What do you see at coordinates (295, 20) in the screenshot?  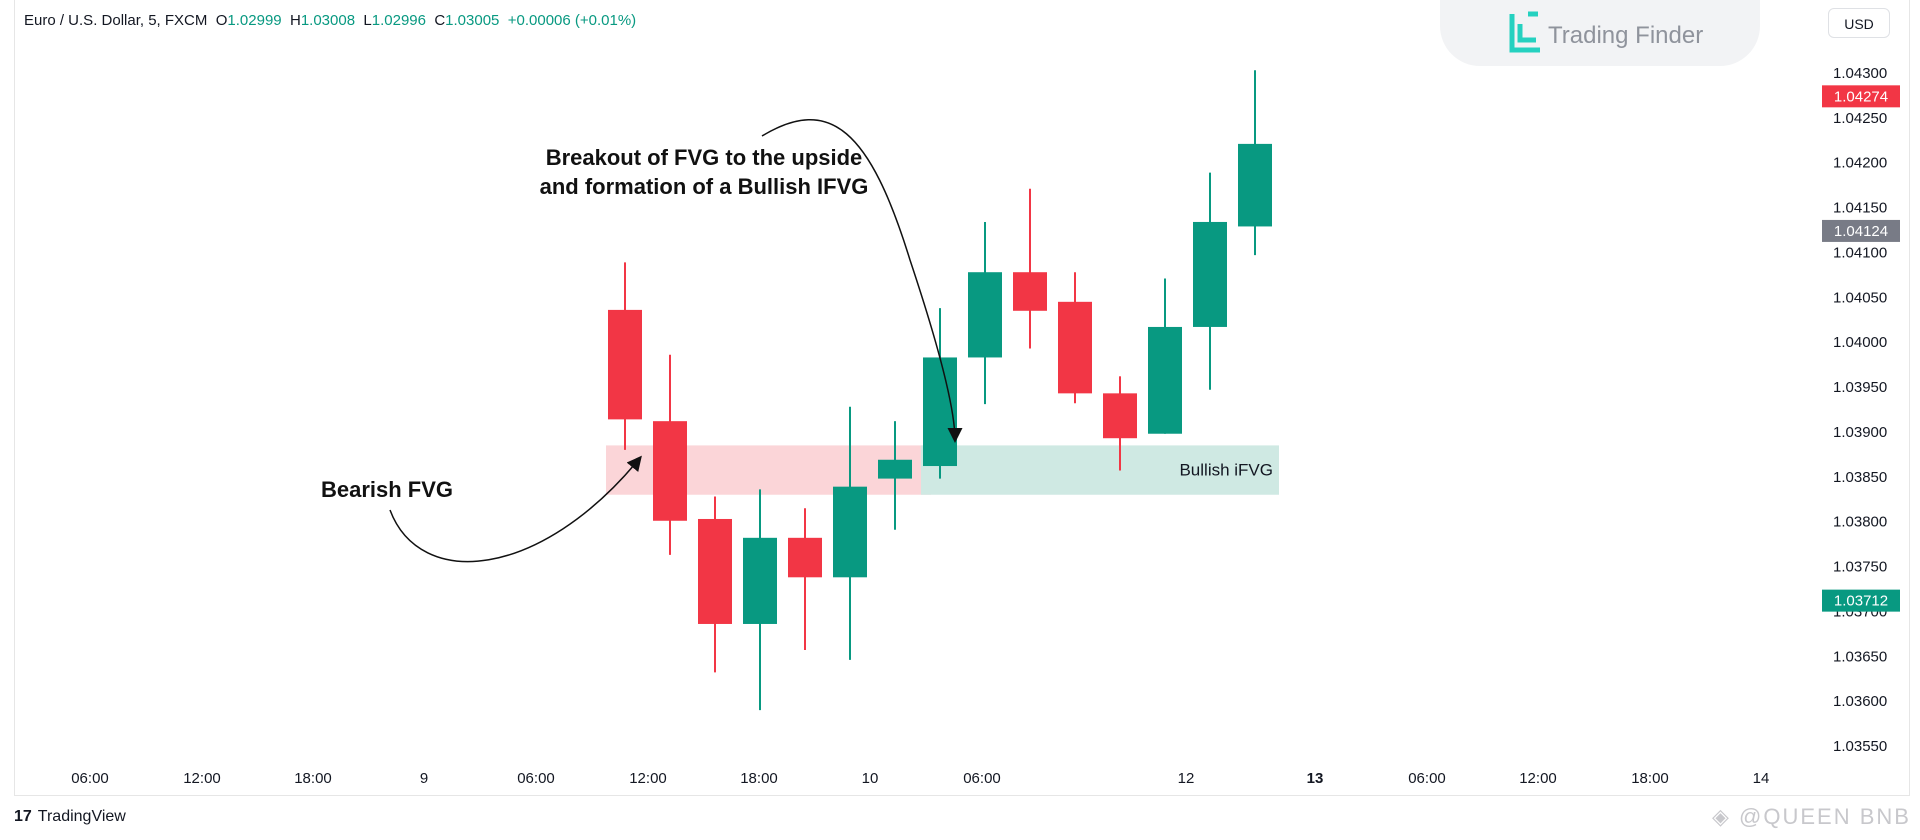 I see `high-label: H` at bounding box center [295, 20].